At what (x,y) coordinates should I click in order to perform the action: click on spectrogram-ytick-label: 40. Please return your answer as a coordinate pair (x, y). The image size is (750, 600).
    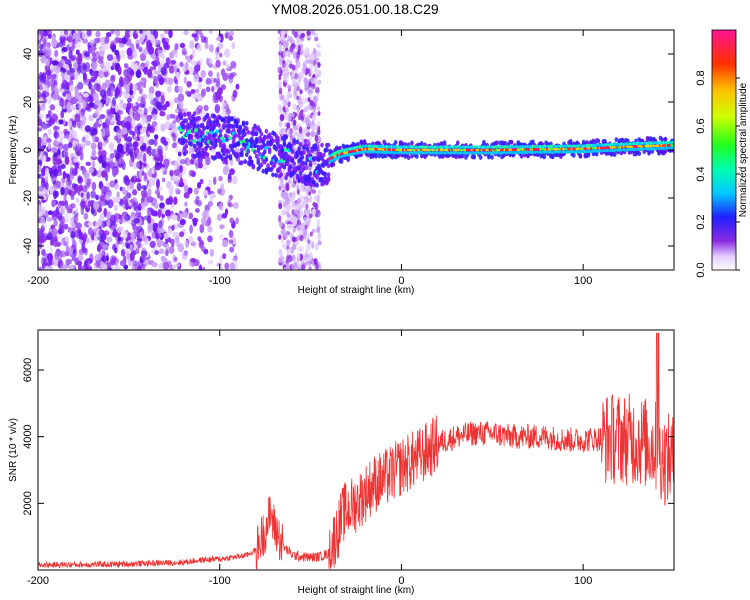
    Looking at the image, I should click on (28, 54).